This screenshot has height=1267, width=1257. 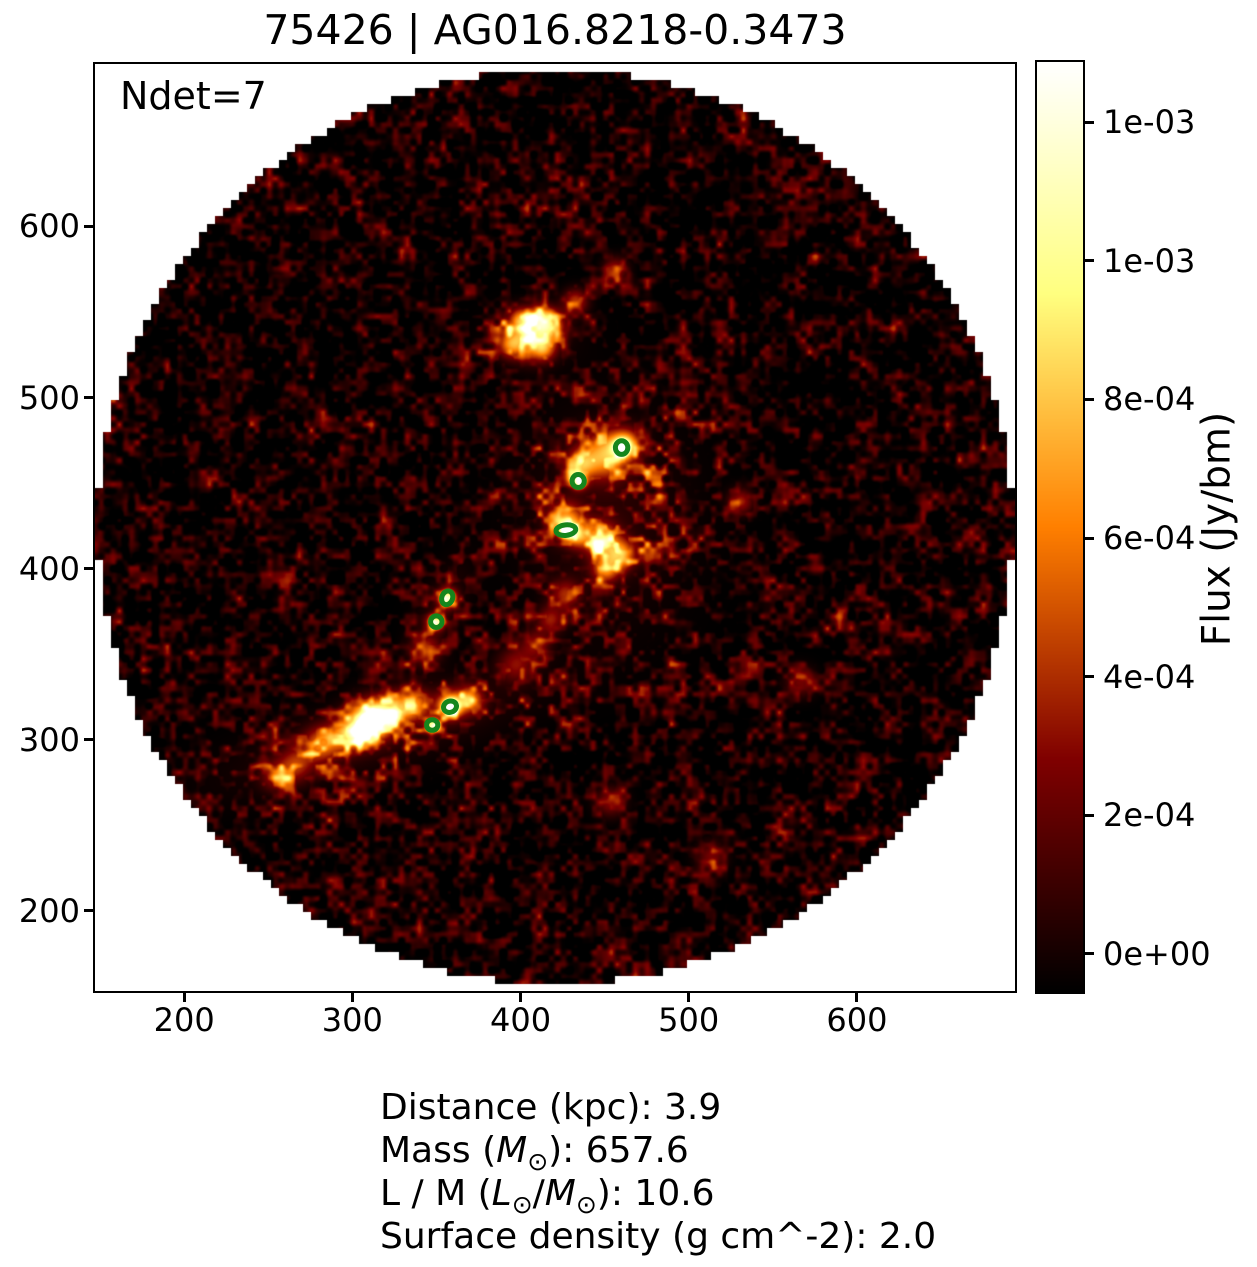 What do you see at coordinates (857, 1020) in the screenshot?
I see `x-tick-label: 600` at bounding box center [857, 1020].